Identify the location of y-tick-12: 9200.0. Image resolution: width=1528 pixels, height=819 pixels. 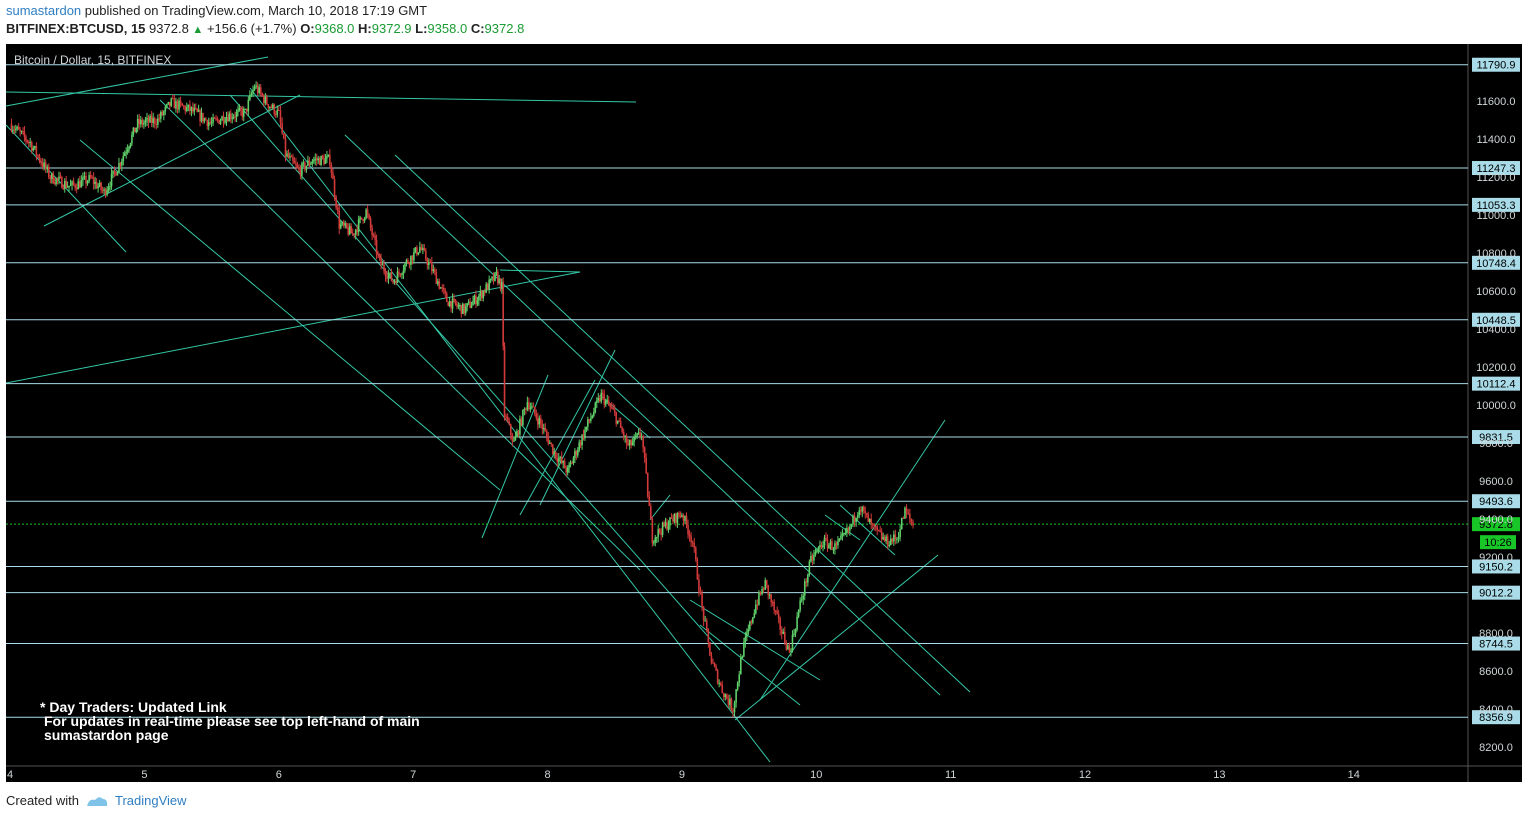
(1496, 558).